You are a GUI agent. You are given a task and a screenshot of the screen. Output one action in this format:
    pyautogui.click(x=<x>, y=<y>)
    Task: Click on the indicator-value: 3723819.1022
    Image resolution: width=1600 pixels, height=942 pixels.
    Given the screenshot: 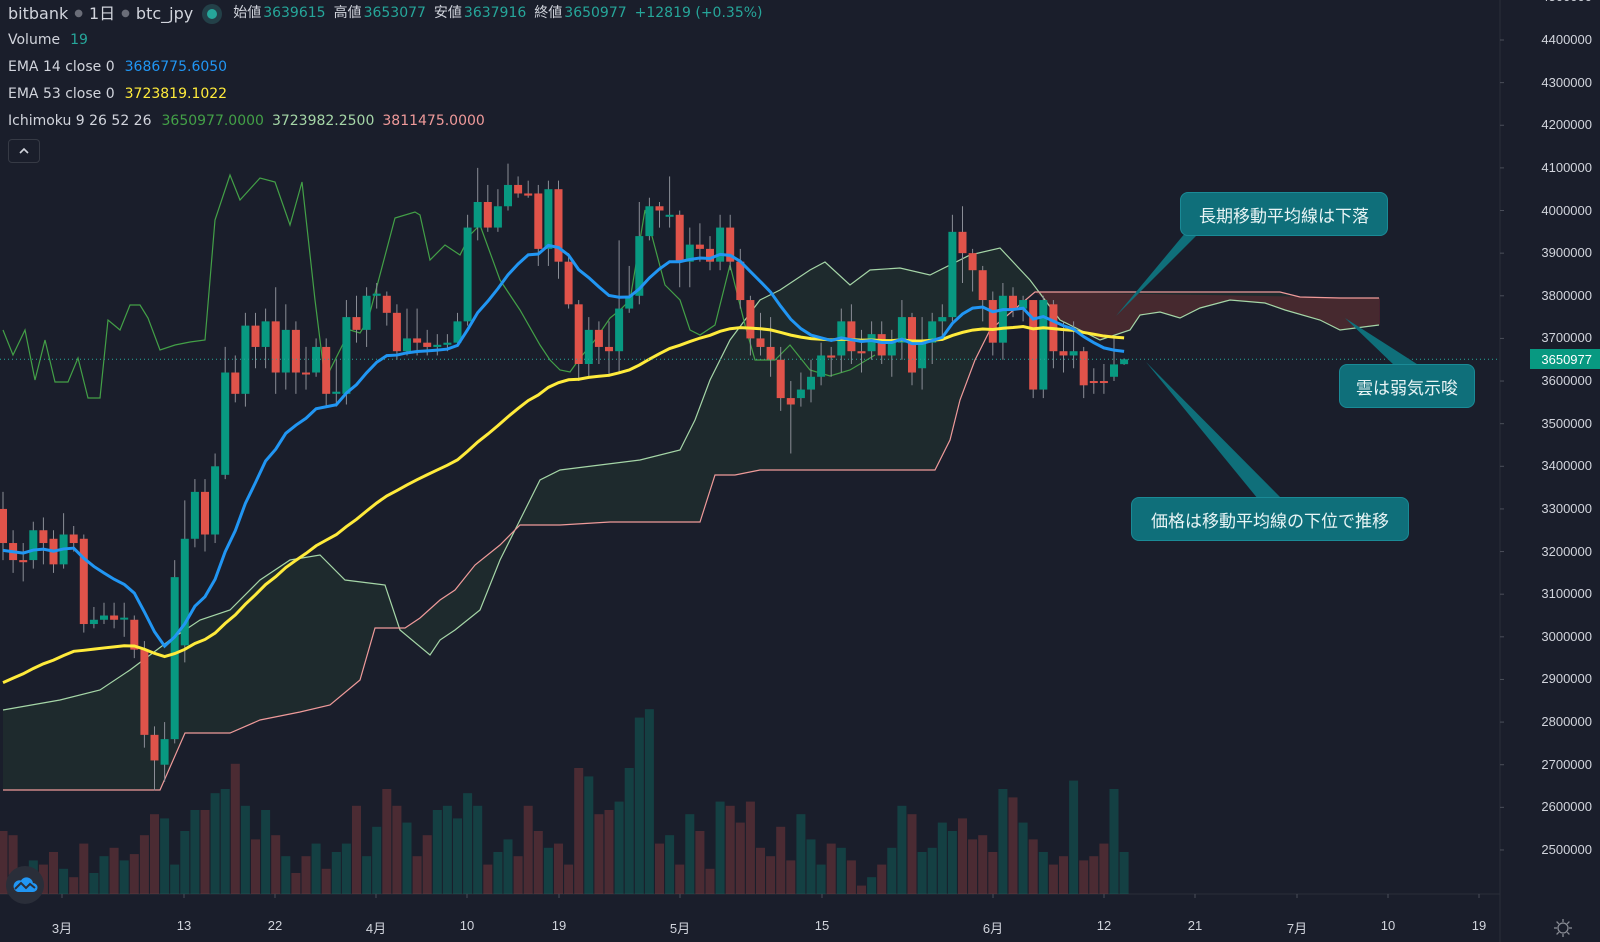 What is the action you would take?
    pyautogui.click(x=176, y=94)
    